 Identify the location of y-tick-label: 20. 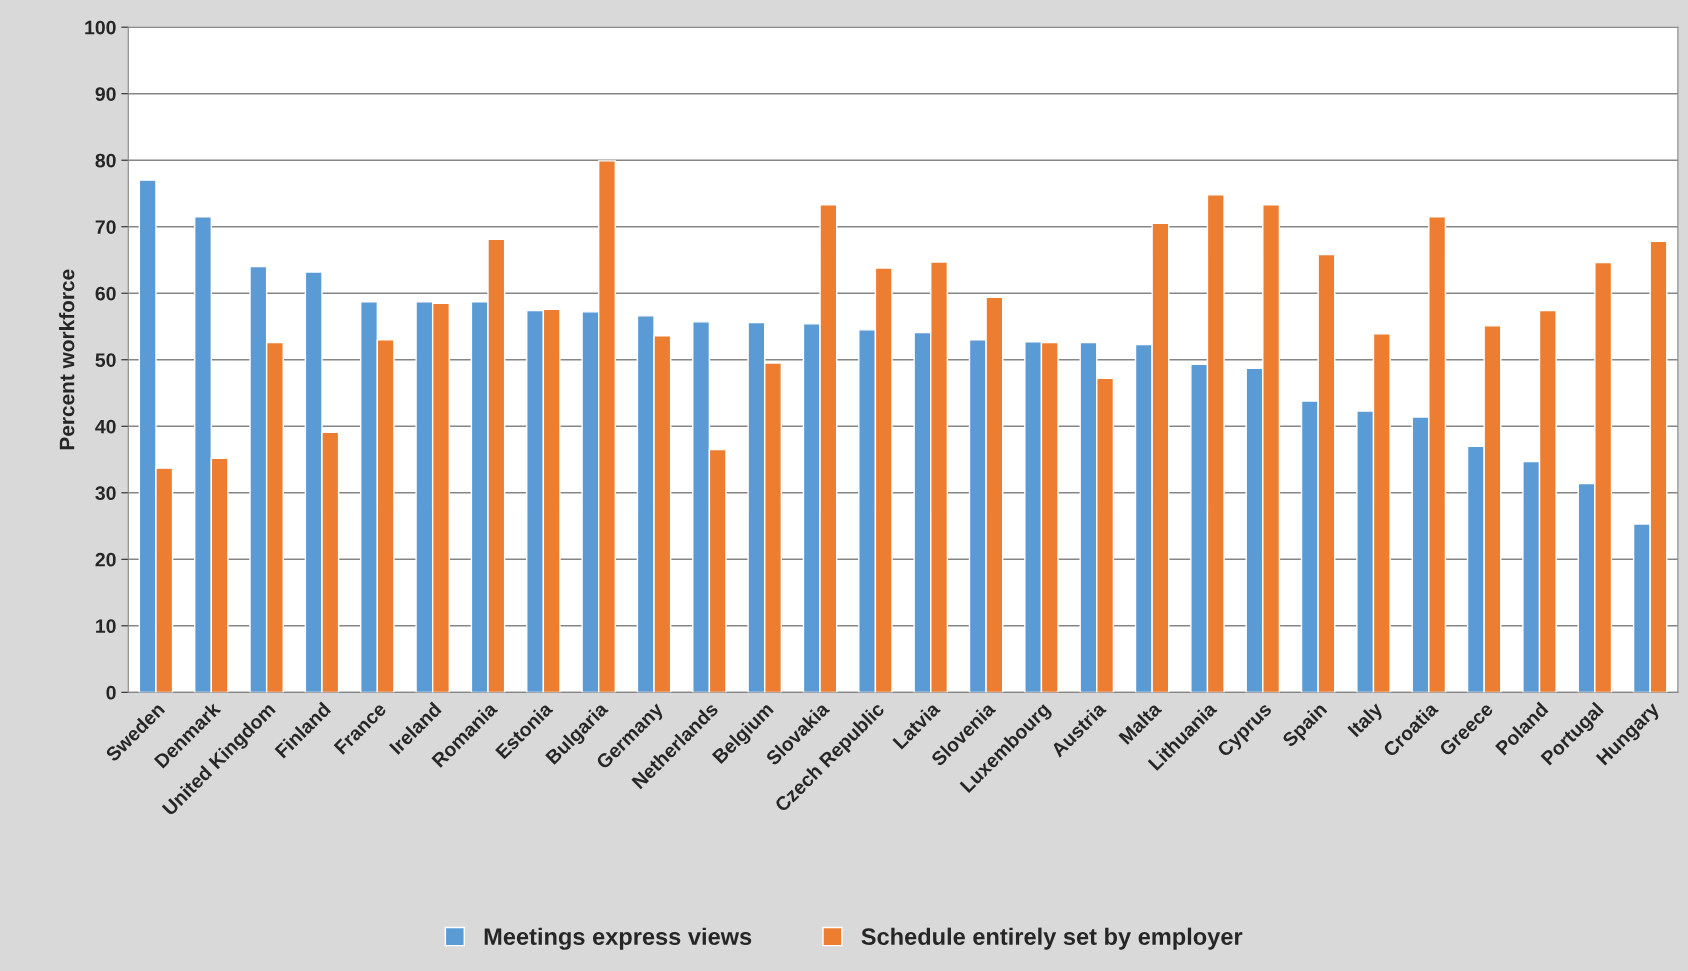
(105, 559).